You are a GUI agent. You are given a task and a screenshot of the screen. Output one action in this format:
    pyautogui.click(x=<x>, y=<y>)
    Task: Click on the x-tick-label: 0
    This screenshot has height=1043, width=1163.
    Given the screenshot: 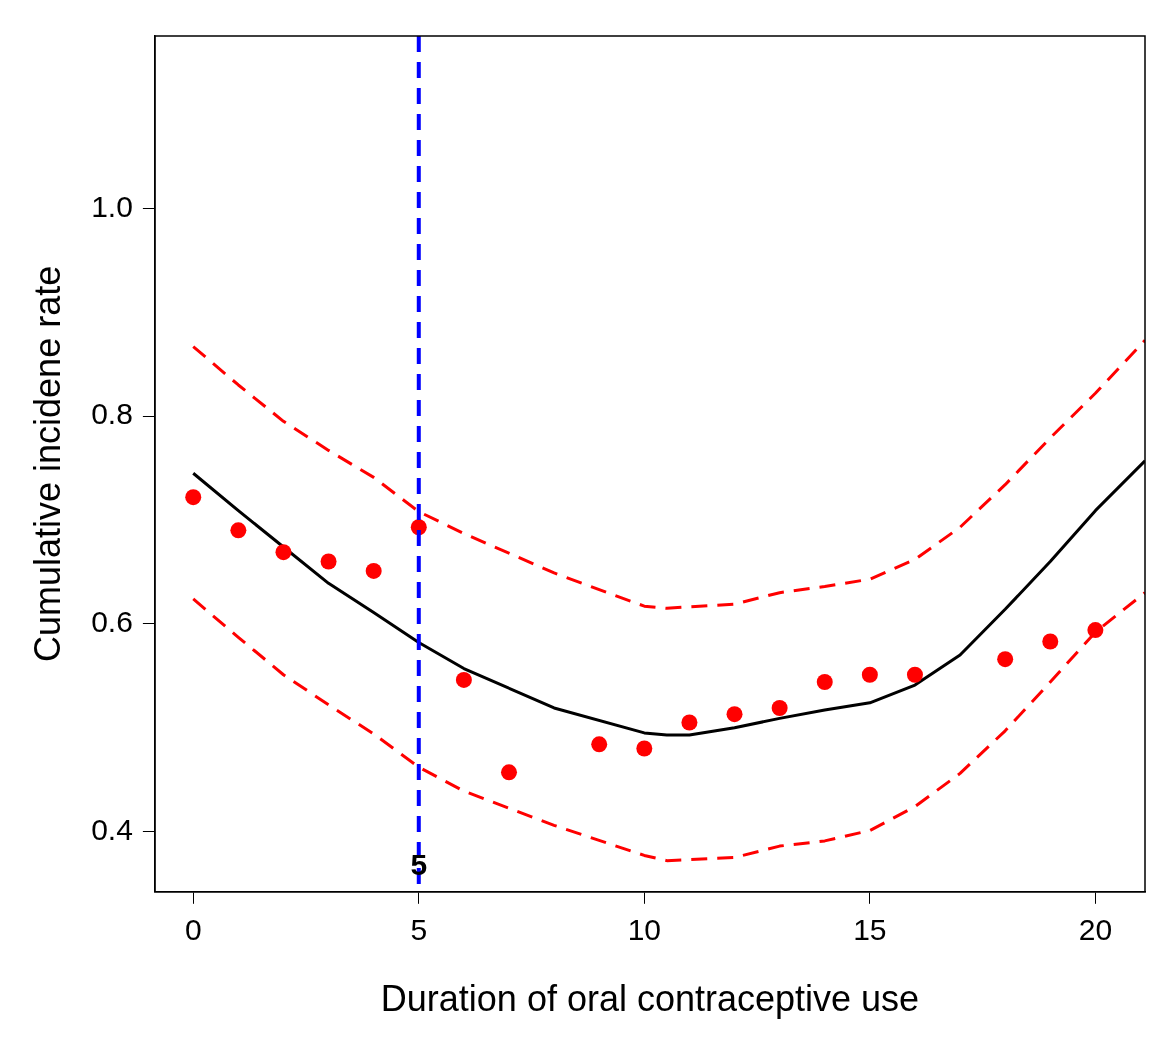 What is the action you would take?
    pyautogui.click(x=193, y=930)
    